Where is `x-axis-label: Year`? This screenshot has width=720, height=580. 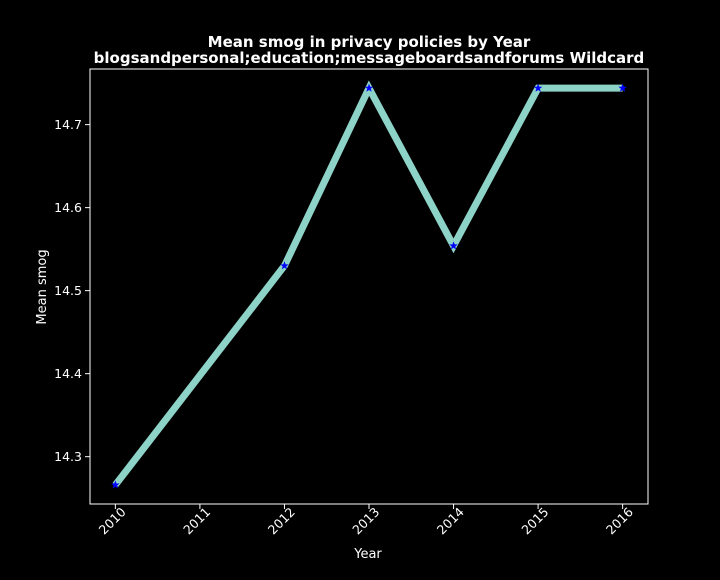
x-axis-label: Year is located at coordinates (367, 554).